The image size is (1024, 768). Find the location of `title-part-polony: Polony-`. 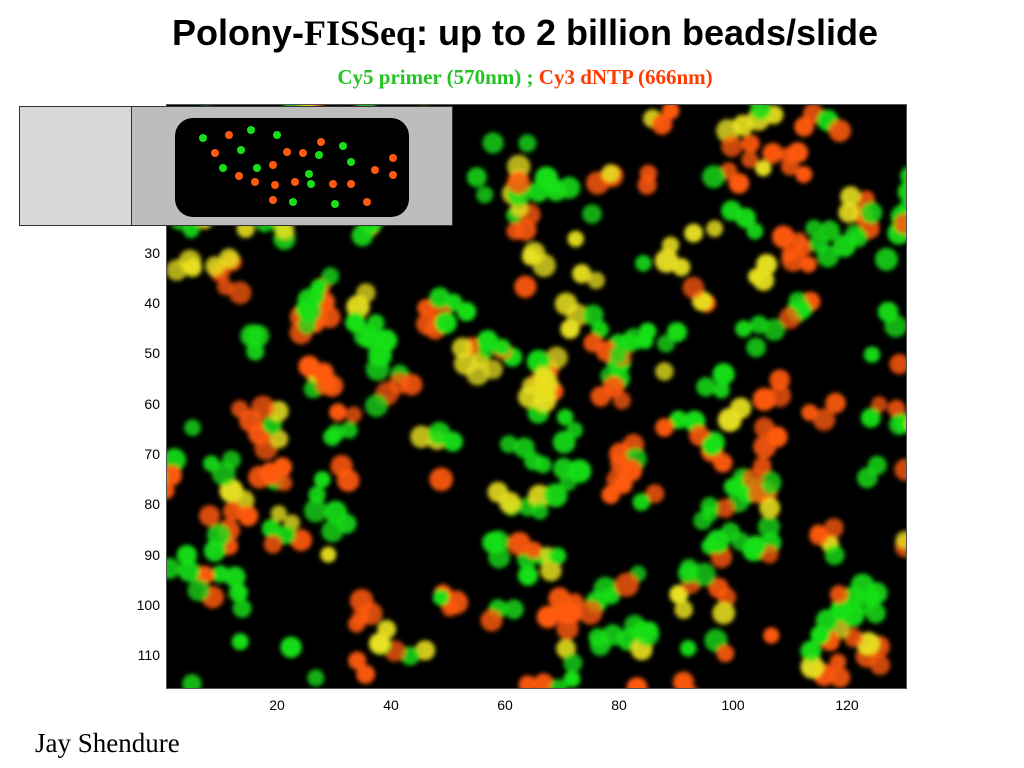

title-part-polony: Polony- is located at coordinates (237, 32).